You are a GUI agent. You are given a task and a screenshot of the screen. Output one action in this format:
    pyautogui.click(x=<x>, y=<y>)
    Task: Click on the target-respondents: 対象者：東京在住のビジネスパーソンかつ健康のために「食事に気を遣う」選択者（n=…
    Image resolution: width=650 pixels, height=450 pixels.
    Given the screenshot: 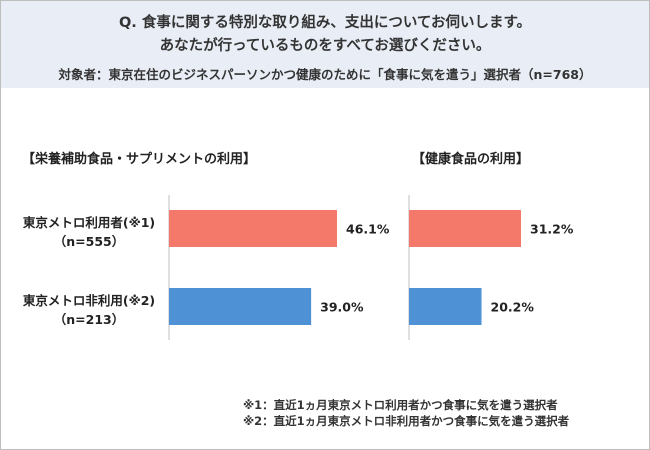 What is the action you would take?
    pyautogui.click(x=325, y=74)
    